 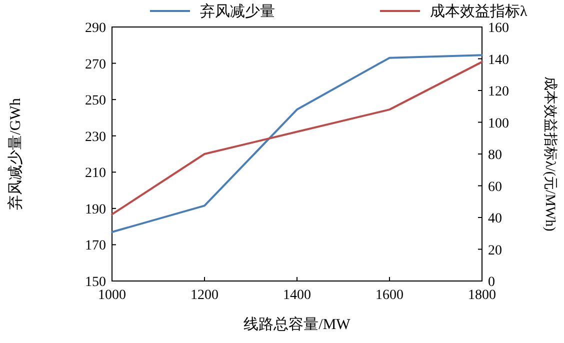 What do you see at coordinates (390, 295) in the screenshot?
I see `x-tick-label: 1600` at bounding box center [390, 295].